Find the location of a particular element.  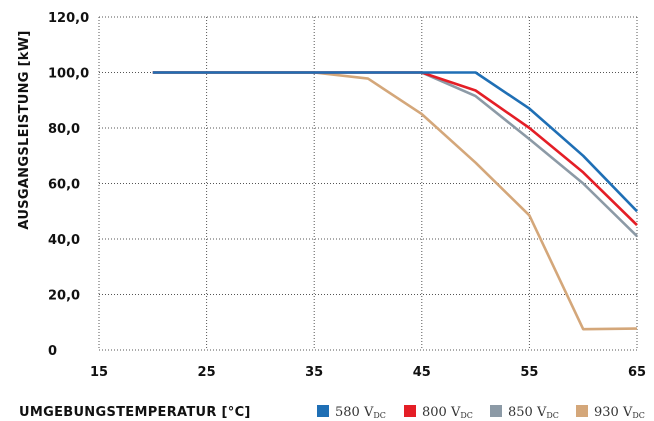

legend-item: 850 VDC is located at coordinates (524, 412).